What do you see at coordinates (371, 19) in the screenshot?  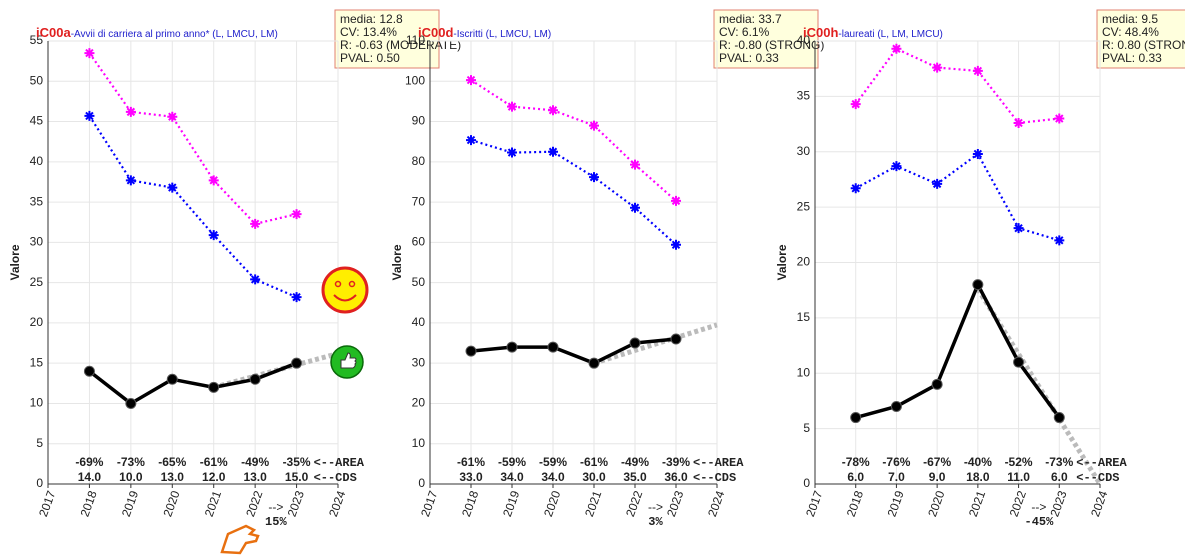 I see `stats-line: media: 12.8` at bounding box center [371, 19].